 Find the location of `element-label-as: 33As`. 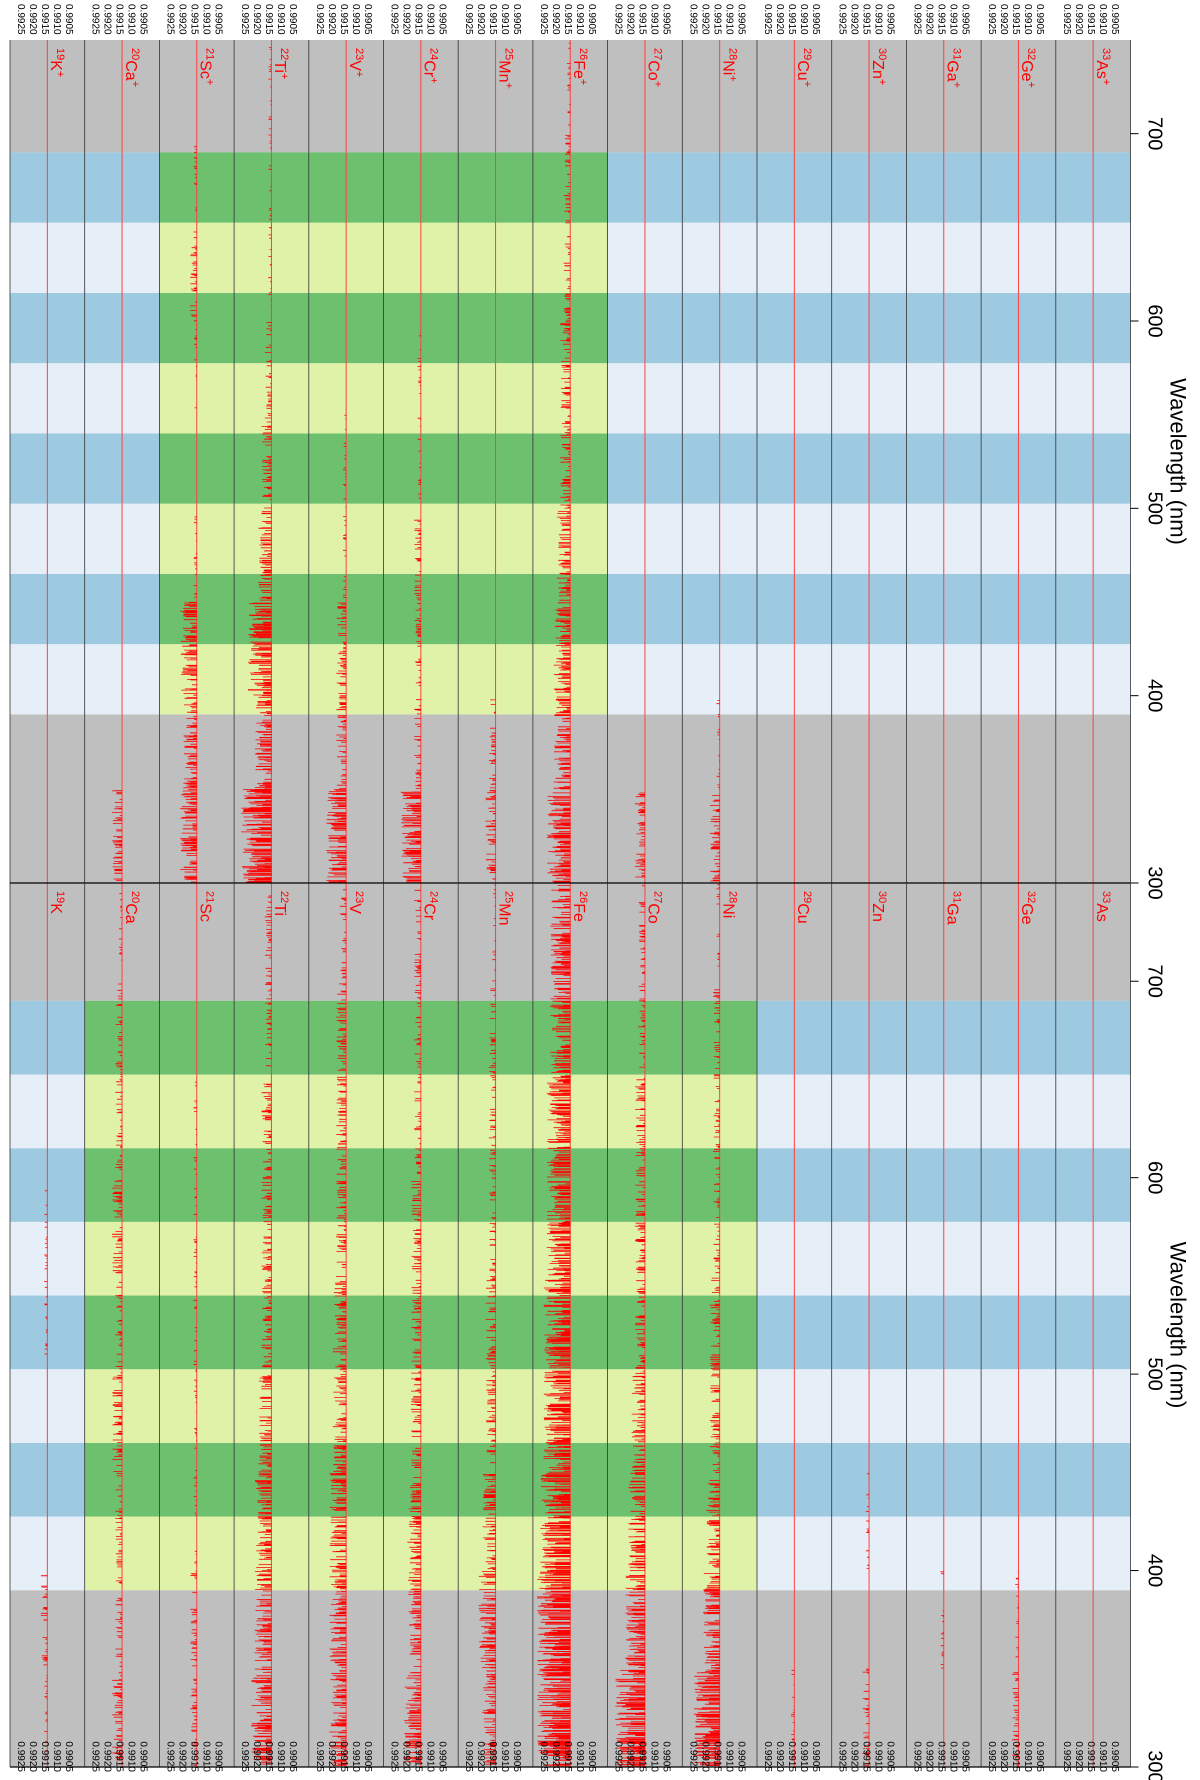

element-label-as: 33As is located at coordinates (1102, 906).